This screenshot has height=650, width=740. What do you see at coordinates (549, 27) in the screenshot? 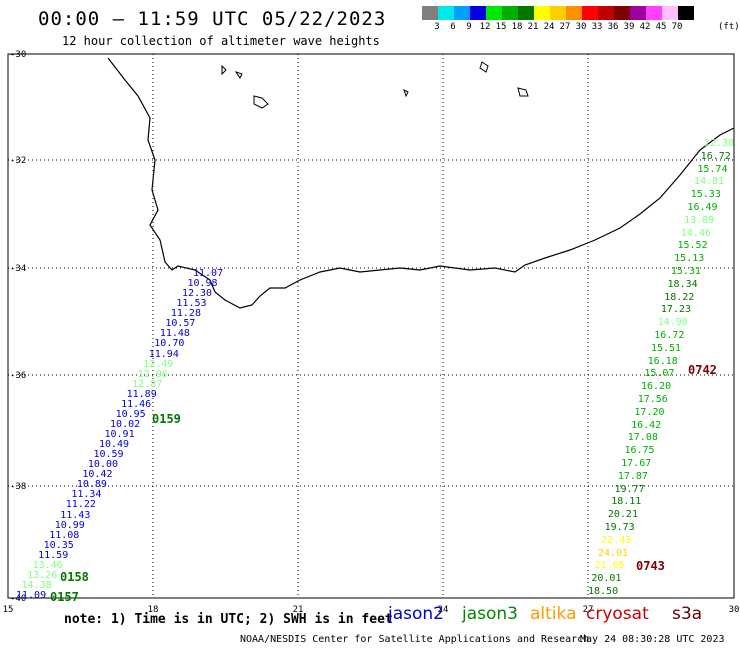
I see `legend-label: 24` at bounding box center [549, 27].